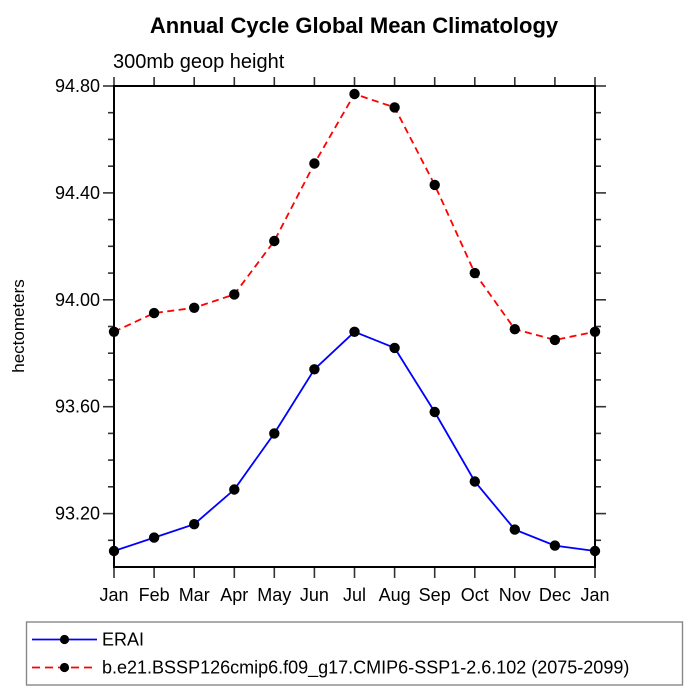 This screenshot has width=700, height=700. I want to click on x-axis-ticks-top, so click(354, 81).